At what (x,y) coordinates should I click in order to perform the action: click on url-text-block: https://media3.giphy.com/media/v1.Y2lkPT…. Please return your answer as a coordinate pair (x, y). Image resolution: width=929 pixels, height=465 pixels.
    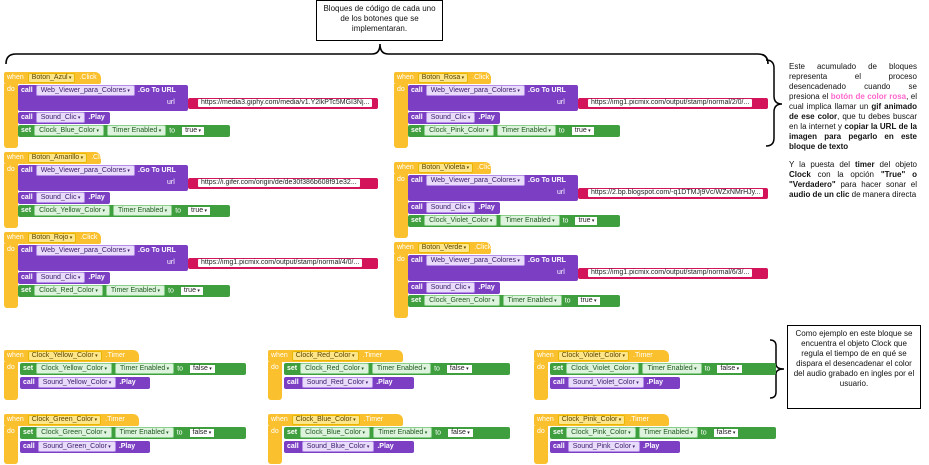
    Looking at the image, I should click on (283, 103).